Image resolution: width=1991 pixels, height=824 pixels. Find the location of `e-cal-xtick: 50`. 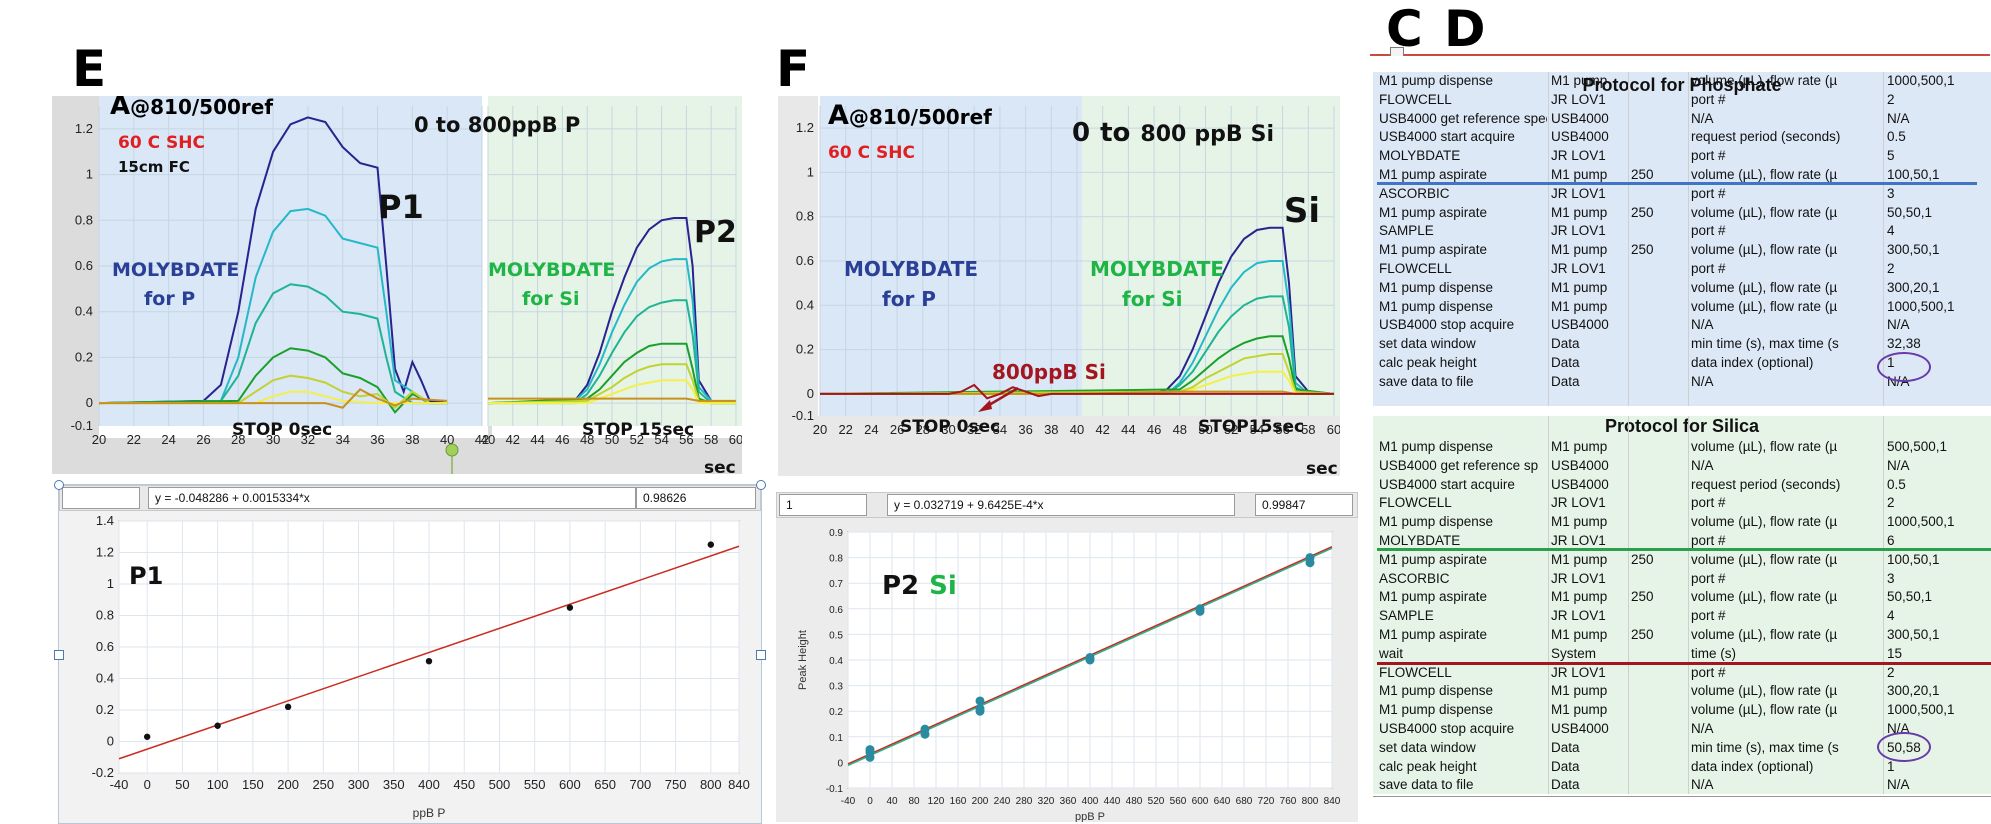

e-cal-xtick: 50 is located at coordinates (182, 784).